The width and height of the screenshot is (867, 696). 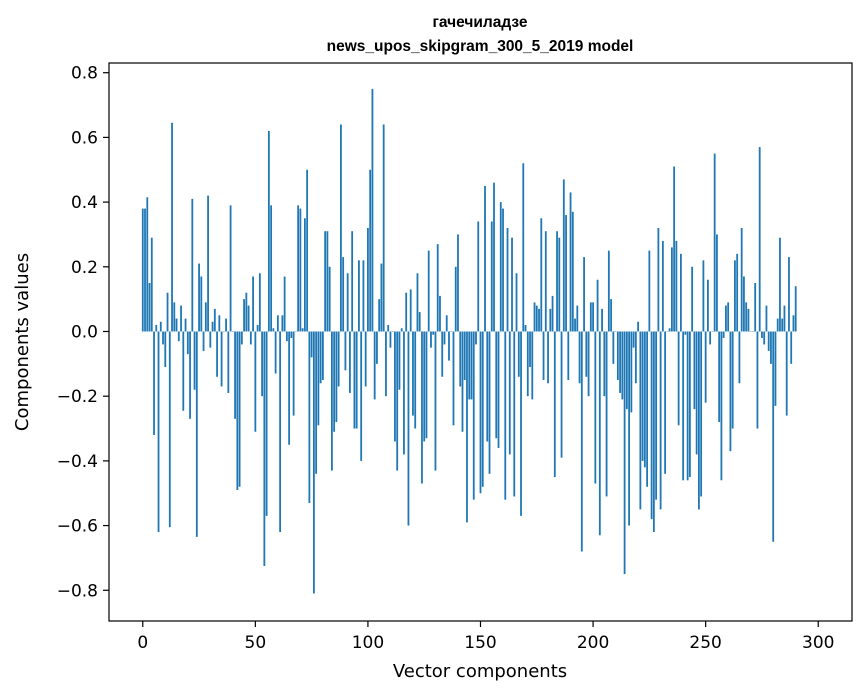 What do you see at coordinates (83, 332) in the screenshot?
I see `y-axis-ticks: −0.8 −0.6 −0.4 −0.2 0.0 0.2 0.4 0.6 0.8` at bounding box center [83, 332].